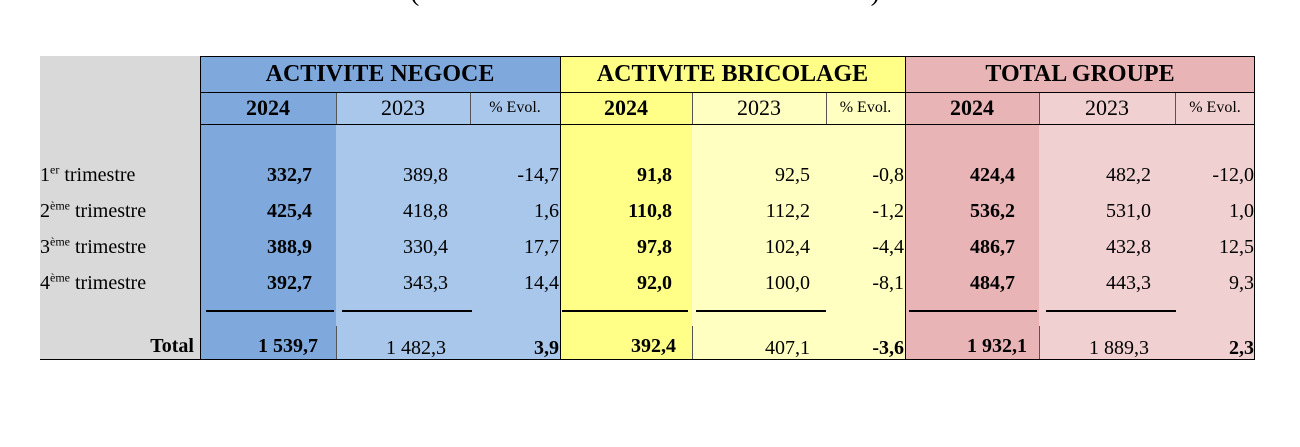 This screenshot has height=447, width=1300. I want to click on bricolage-title-bg, so click(732, 74).